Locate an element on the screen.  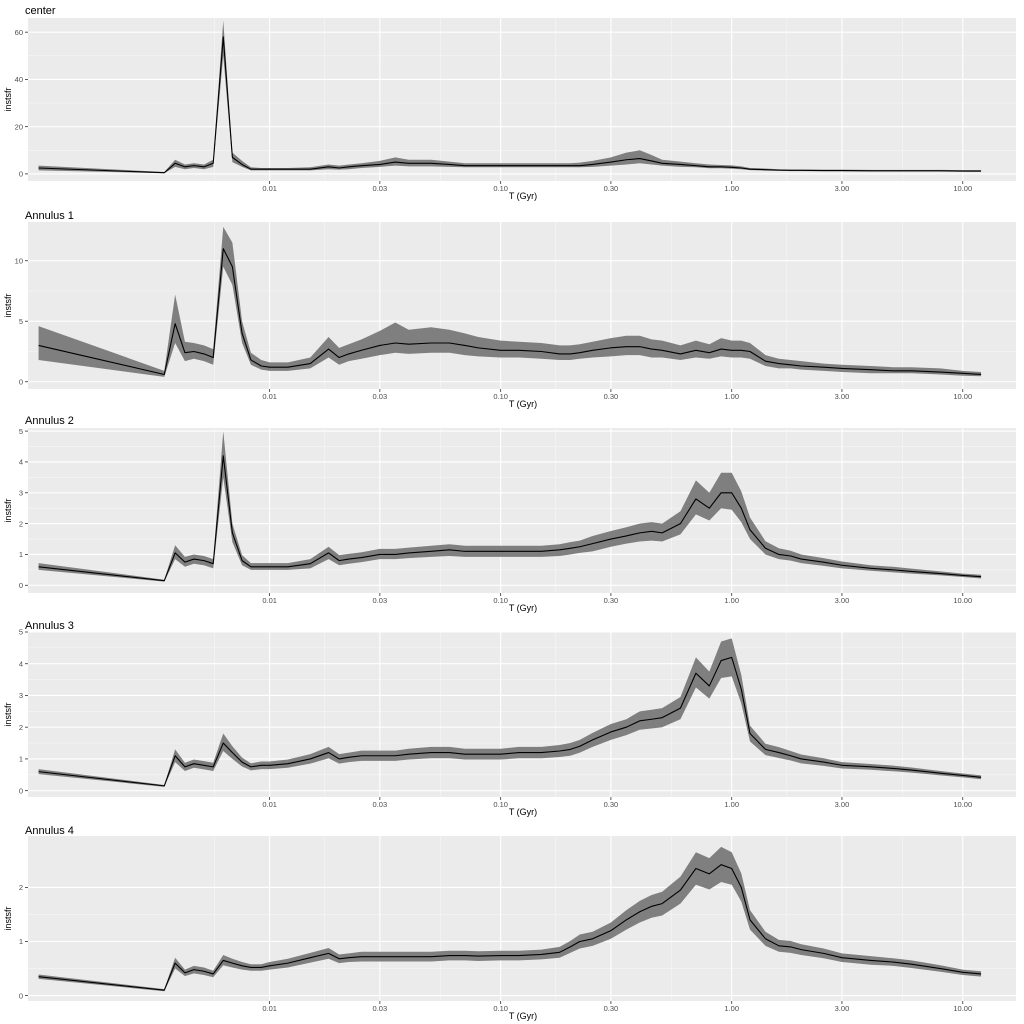
y-tick-label: 20 is located at coordinates (19, 126).